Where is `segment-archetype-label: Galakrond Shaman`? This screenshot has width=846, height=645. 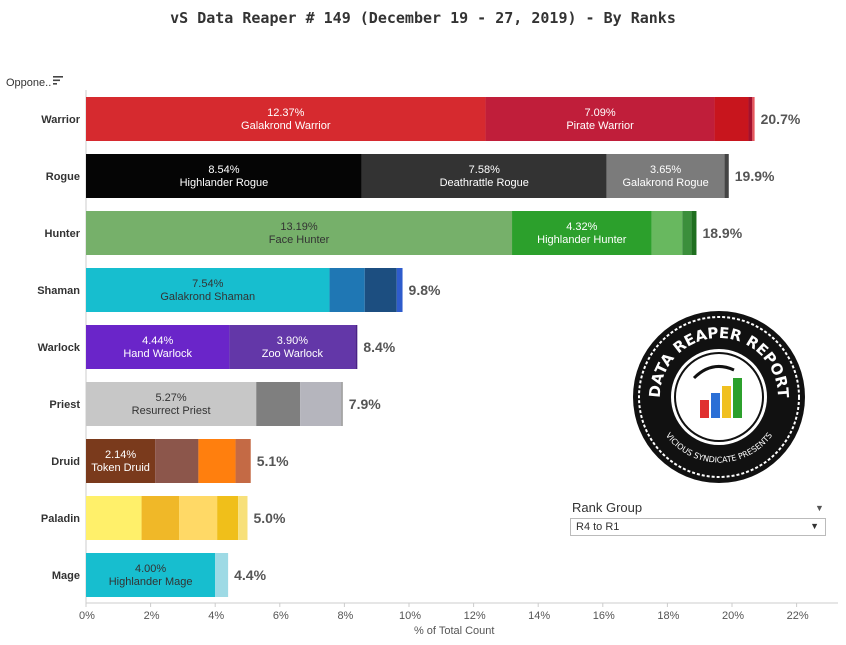
segment-archetype-label: Galakrond Shaman is located at coordinates (207, 297).